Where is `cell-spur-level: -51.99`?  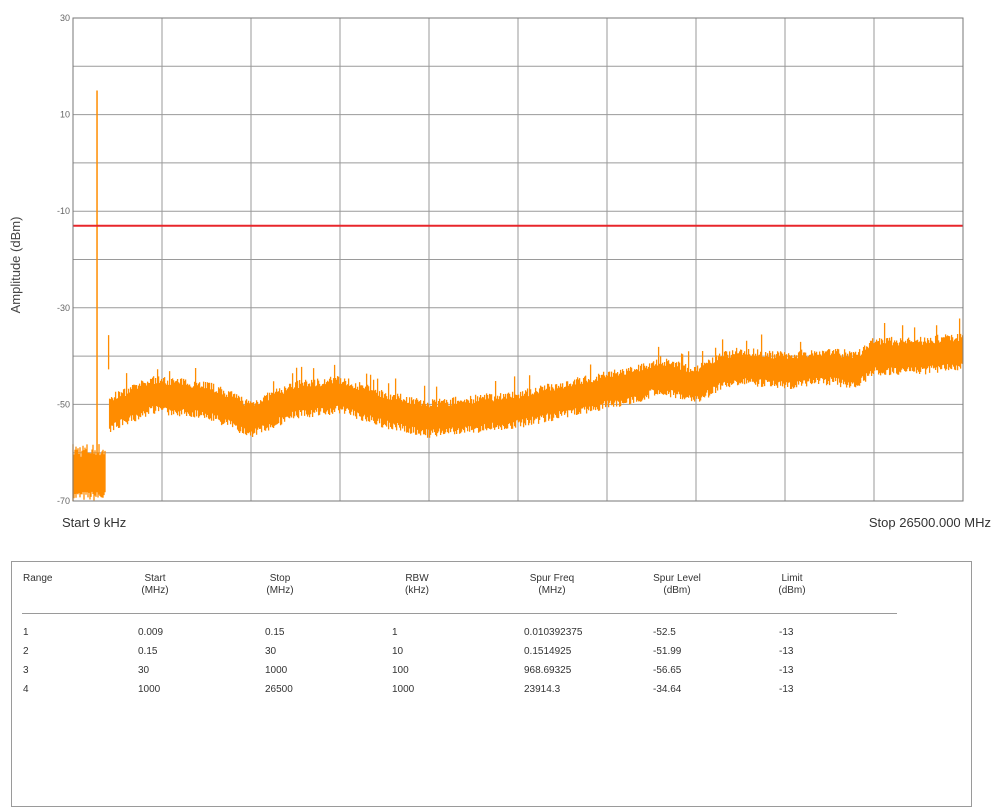 cell-spur-level: -51.99 is located at coordinates (667, 651).